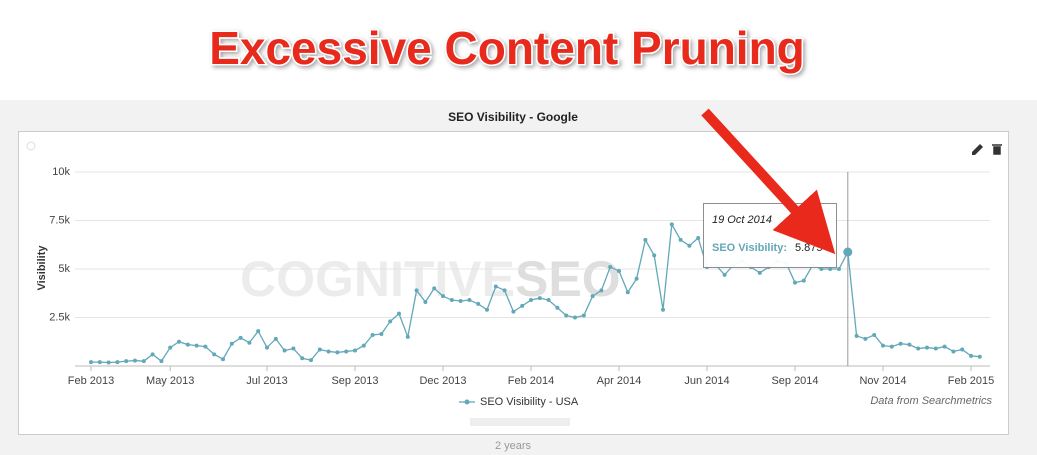 The image size is (1037, 455). I want to click on y-tick-label: 2.5k, so click(59, 317).